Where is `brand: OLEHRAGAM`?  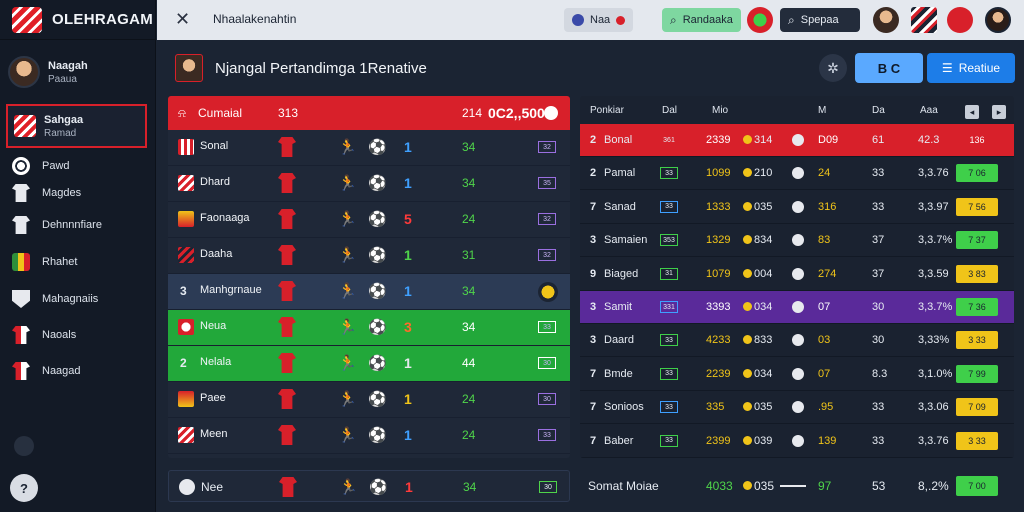 brand: OLEHRAGAM is located at coordinates (77, 20).